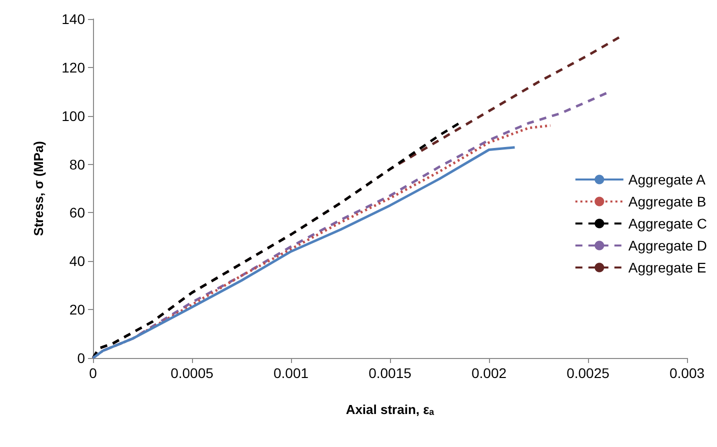 This screenshot has height=447, width=717. Describe the element at coordinates (38, 188) in the screenshot. I see `y-axis-title: Stress, σ (MPa)` at that location.